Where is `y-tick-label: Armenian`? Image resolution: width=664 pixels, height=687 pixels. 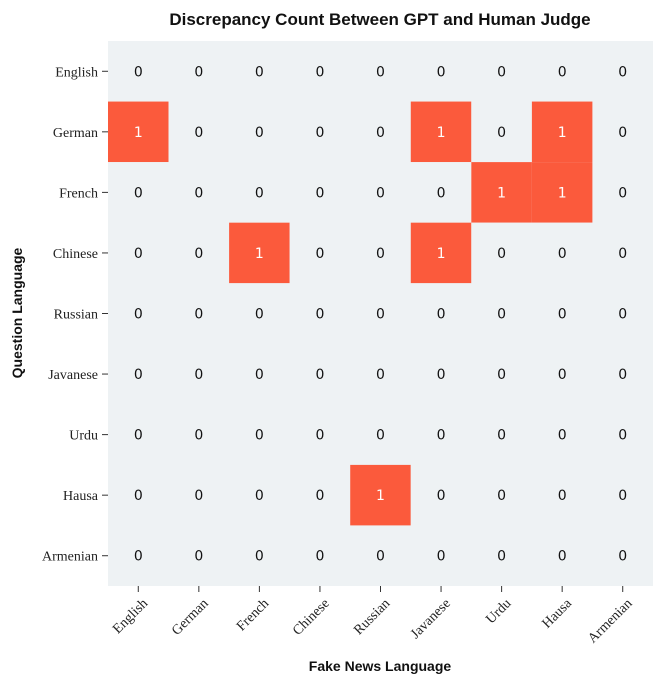 y-tick-label: Armenian is located at coordinates (70, 557).